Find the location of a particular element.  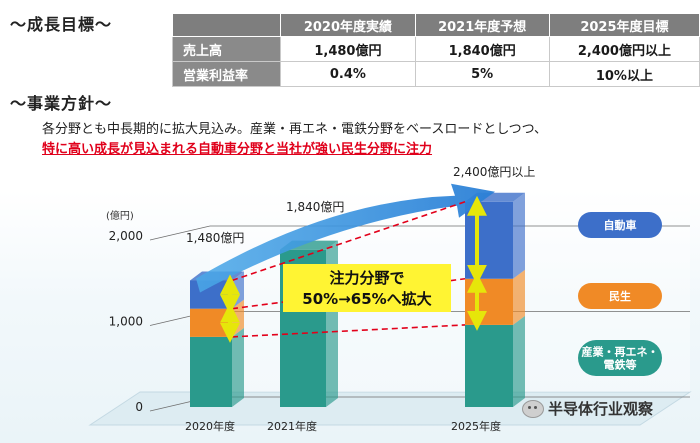

policy-text: 各分野とも中長期的に拡大見込み。産業・再エネ・電鉄分野をベースロードとしつつ、 is located at coordinates (295, 129).